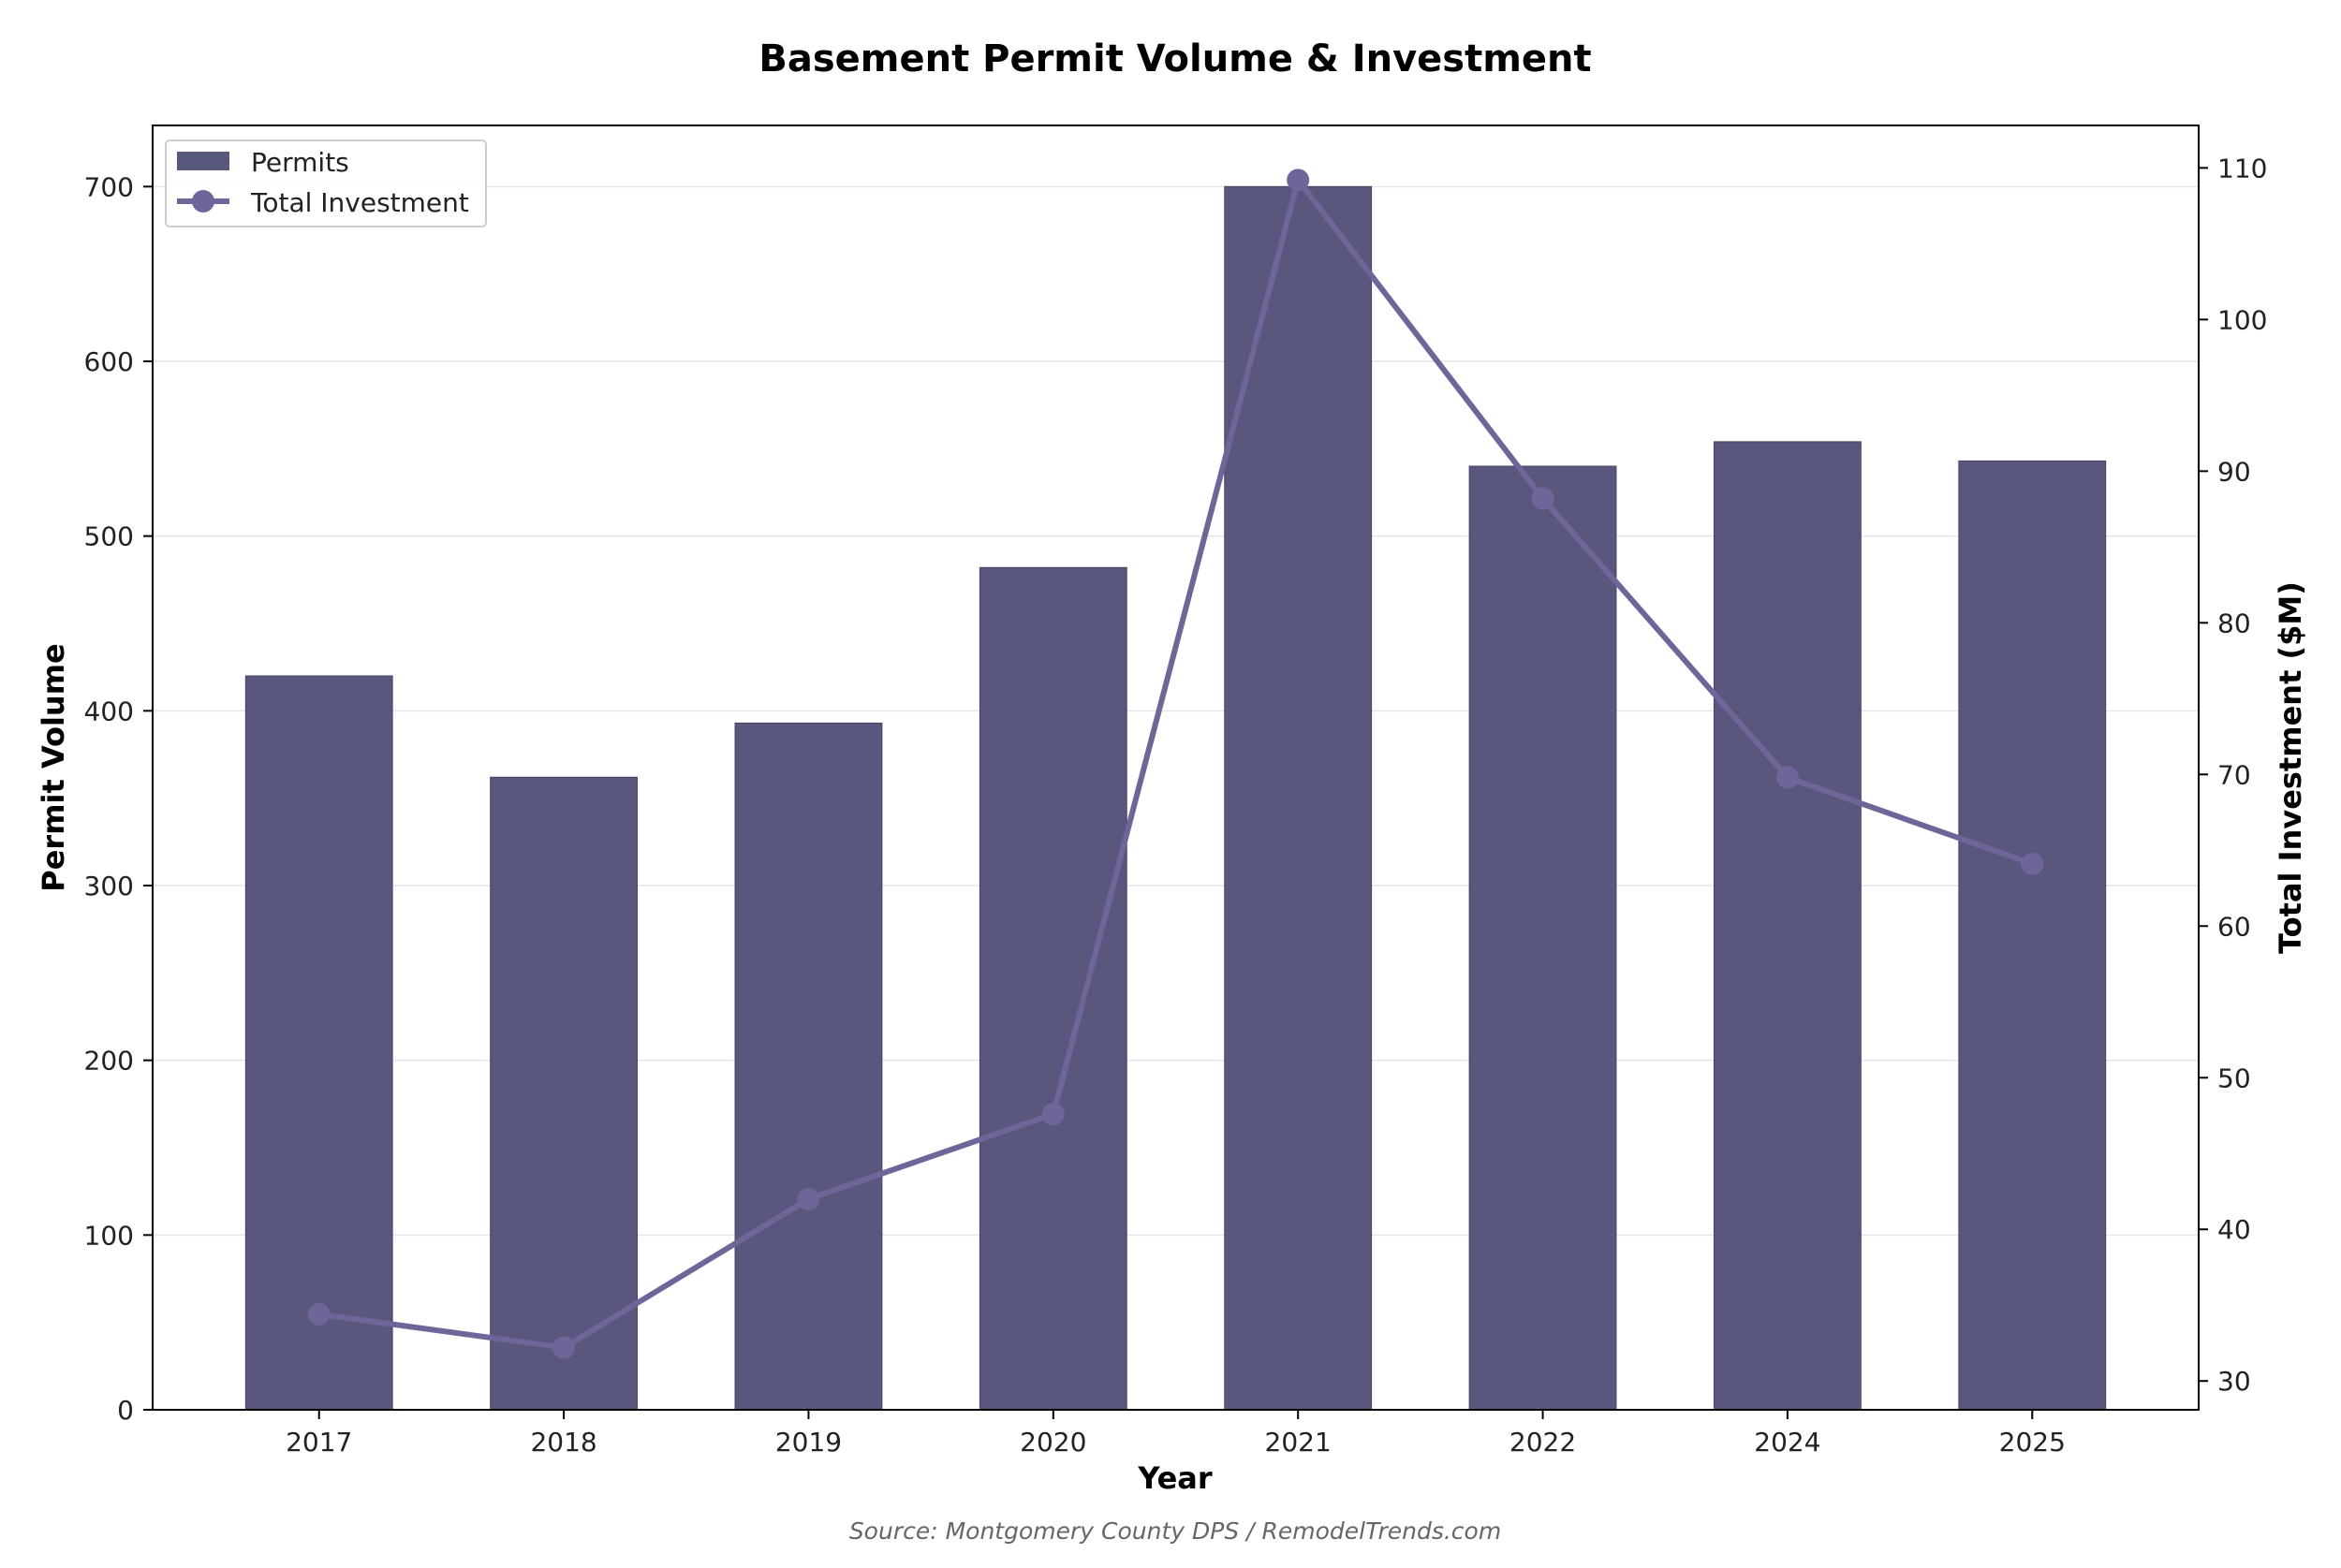 This screenshot has height=1568, width=2341. Describe the element at coordinates (2032, 1442) in the screenshot. I see `x-tick-label: 2025` at that location.